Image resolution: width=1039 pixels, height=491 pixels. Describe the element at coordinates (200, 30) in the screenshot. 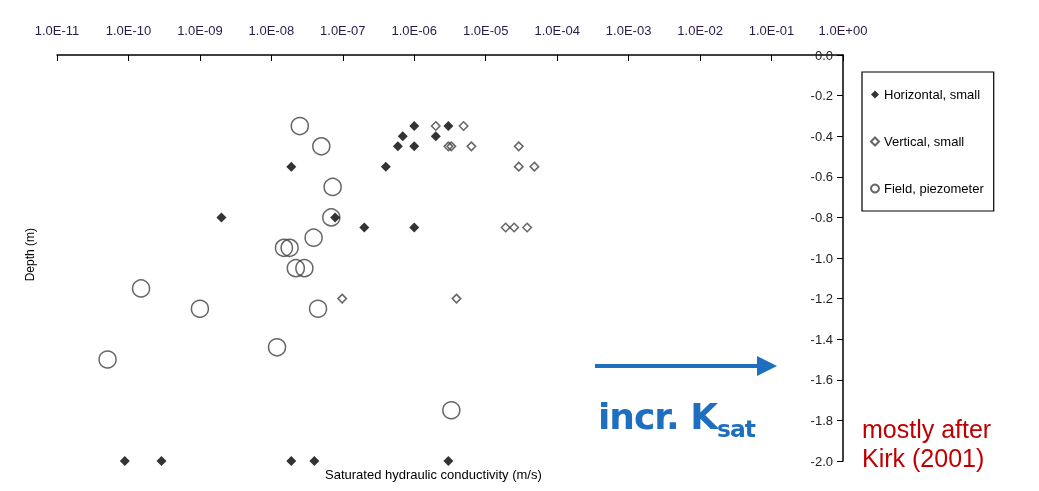

I see `x-tick-label: 1.0E-09` at that location.